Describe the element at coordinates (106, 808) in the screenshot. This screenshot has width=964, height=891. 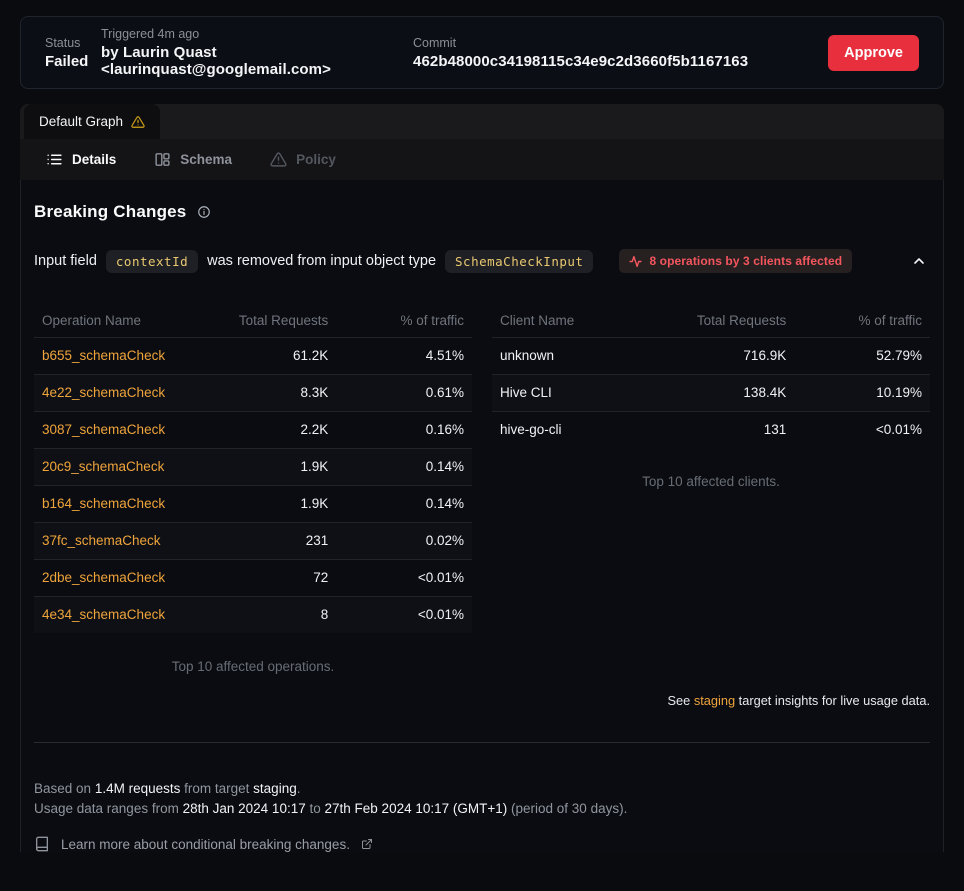
I see `range-prefix-text: Usage data ranges from` at that location.